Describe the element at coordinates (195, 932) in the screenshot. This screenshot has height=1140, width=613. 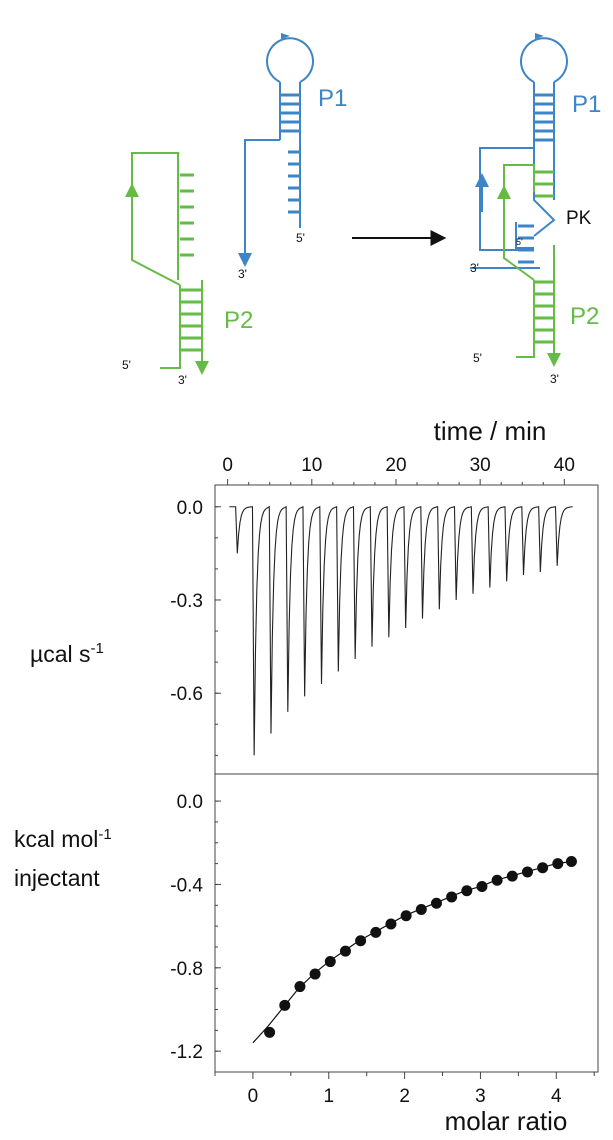
I see `bottom-y-ticks: 0.0 -0.4 -0.8 -1.2` at that location.